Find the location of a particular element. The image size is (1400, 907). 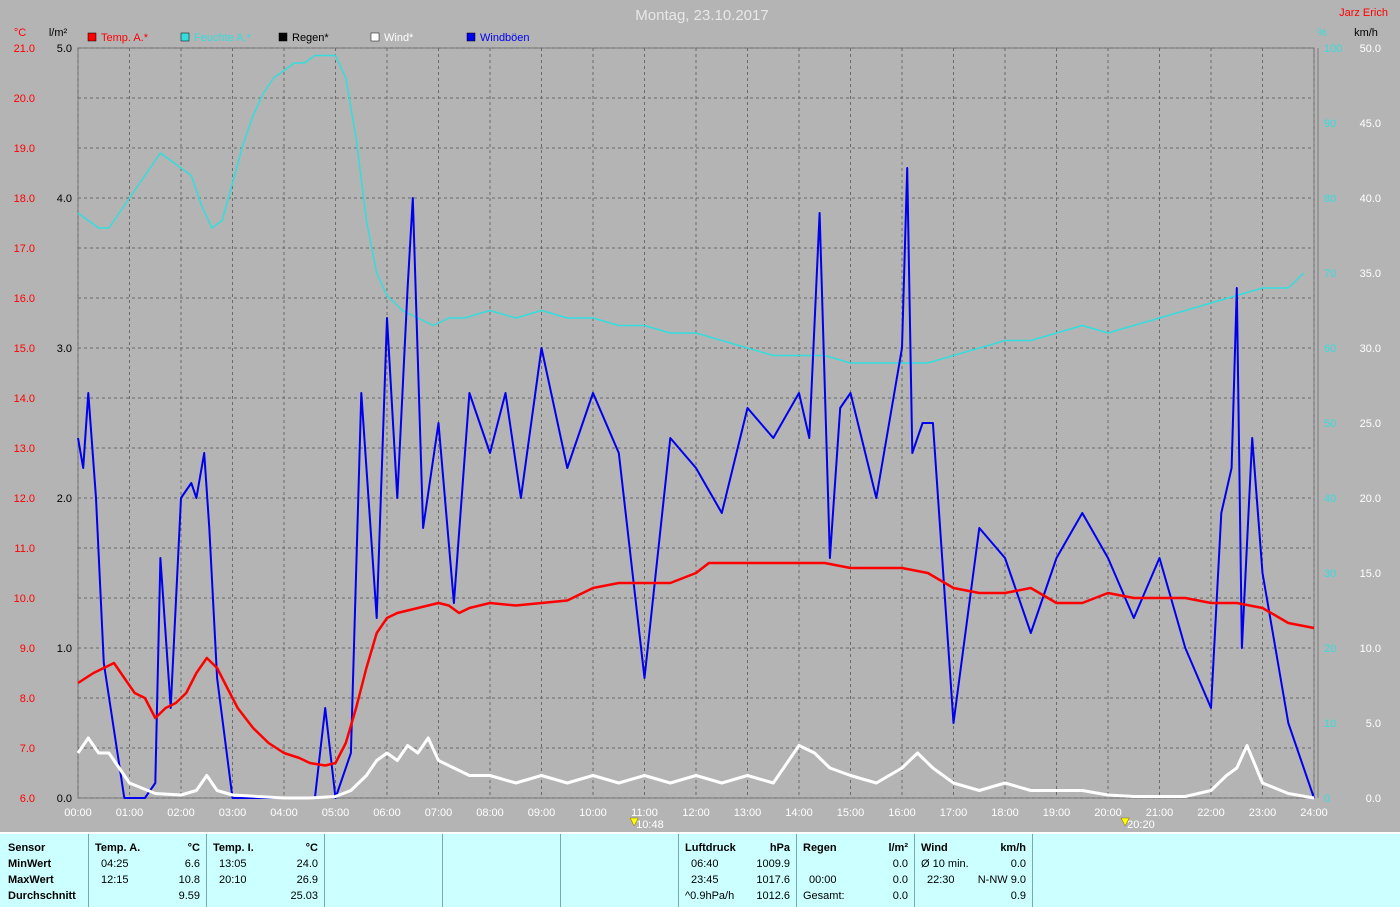

humidity-tick-label: 70 is located at coordinates (1330, 274).